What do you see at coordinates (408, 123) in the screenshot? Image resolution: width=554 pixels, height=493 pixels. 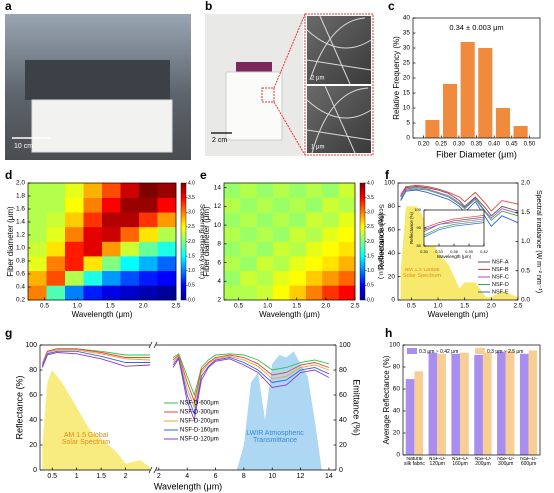 I see `y-tick-label: 5` at bounding box center [408, 123].